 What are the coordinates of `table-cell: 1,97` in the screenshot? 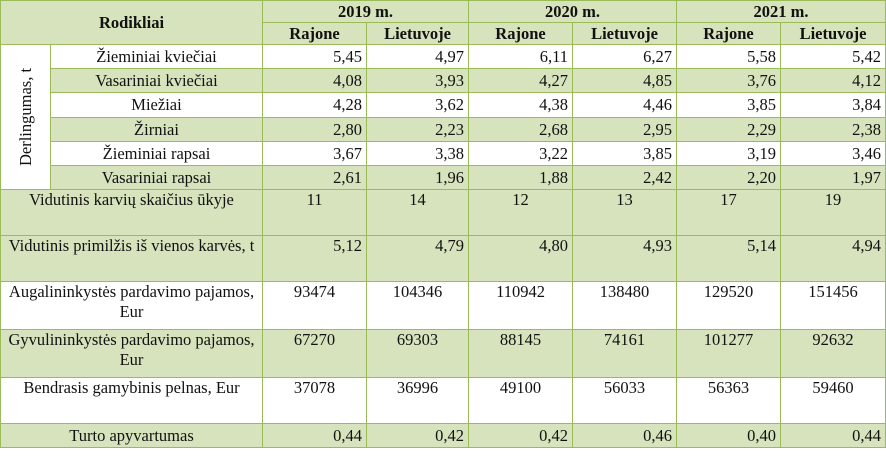 It's located at (833, 177).